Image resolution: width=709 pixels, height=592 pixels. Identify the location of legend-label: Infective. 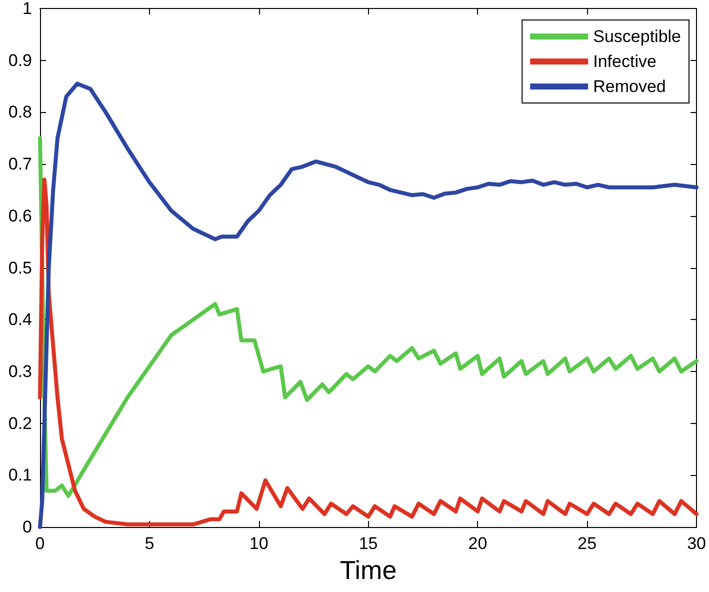
(624, 61).